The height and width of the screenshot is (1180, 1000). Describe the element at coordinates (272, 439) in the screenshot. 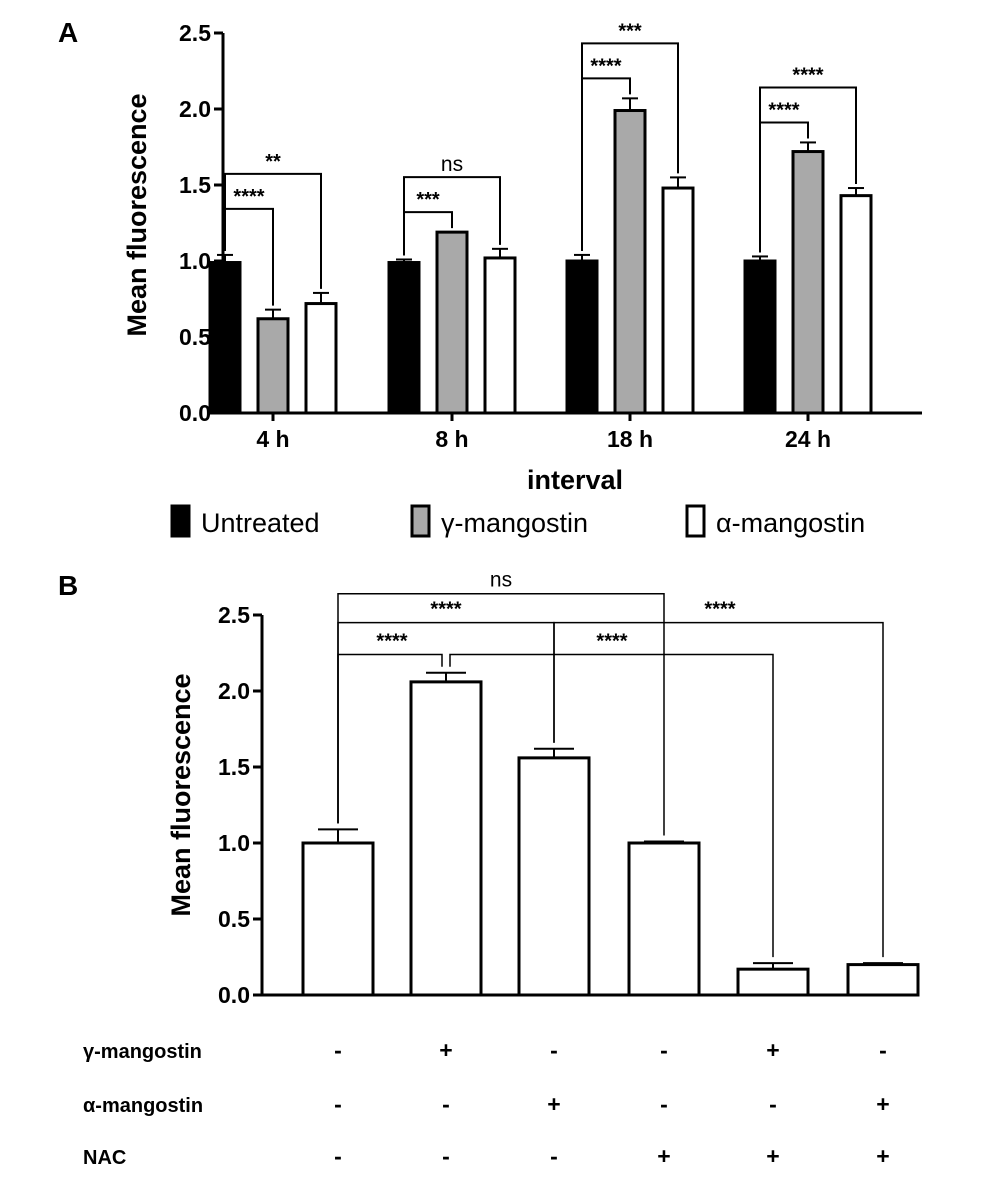

I see `panel-a-x-tick-label: 4 h` at that location.